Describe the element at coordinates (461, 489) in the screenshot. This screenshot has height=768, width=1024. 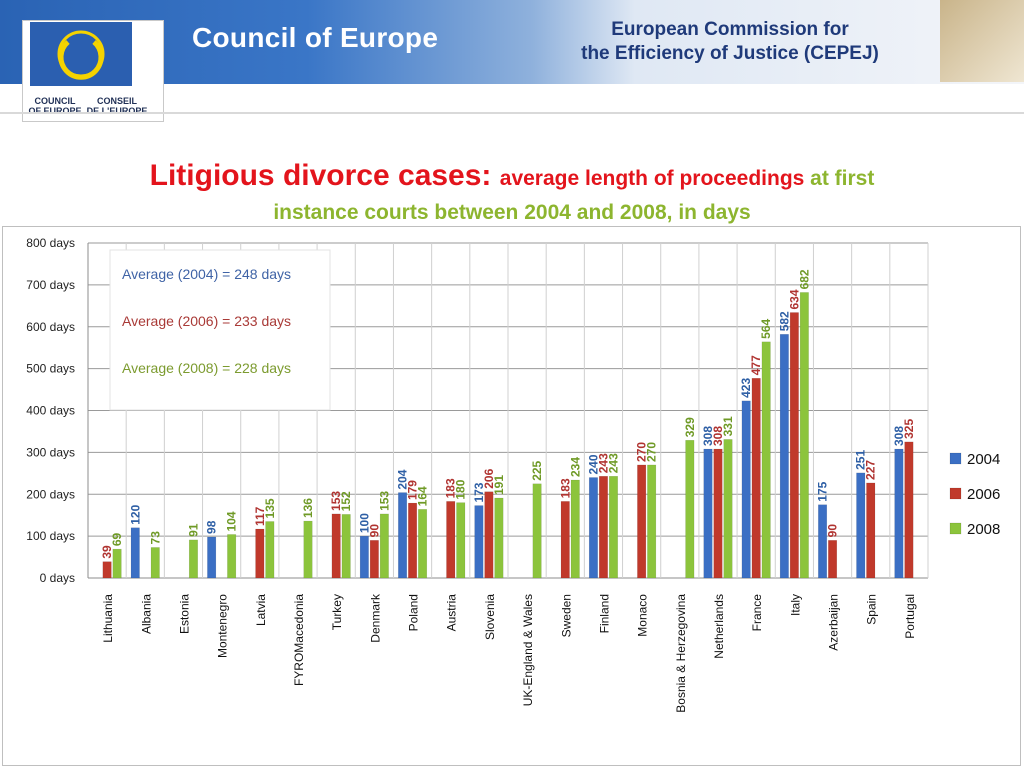
I see `data-label-2008: 180` at that location.